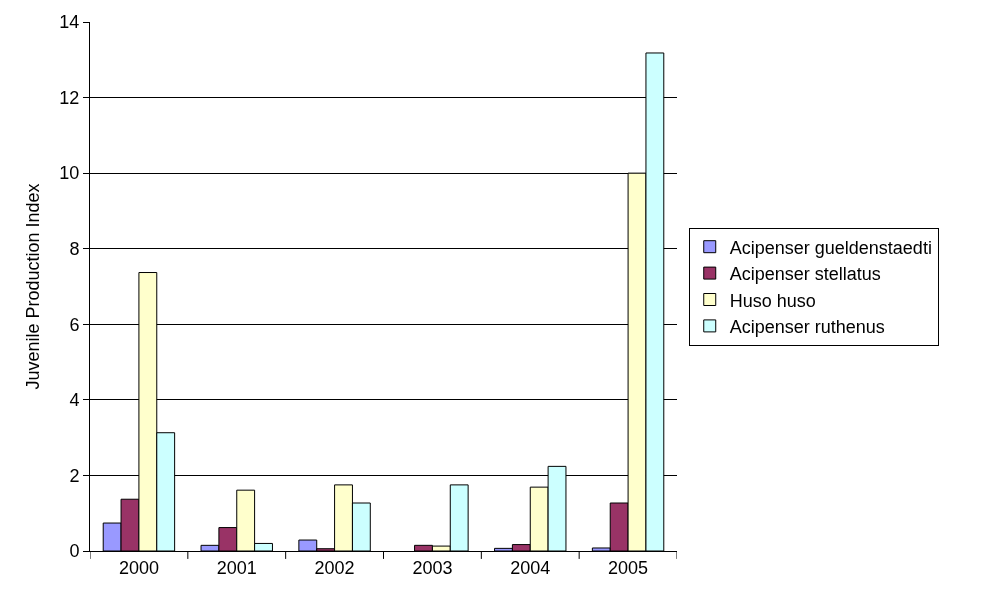  What do you see at coordinates (432, 567) in the screenshot?
I see `x-tick-label: 2003` at bounding box center [432, 567].